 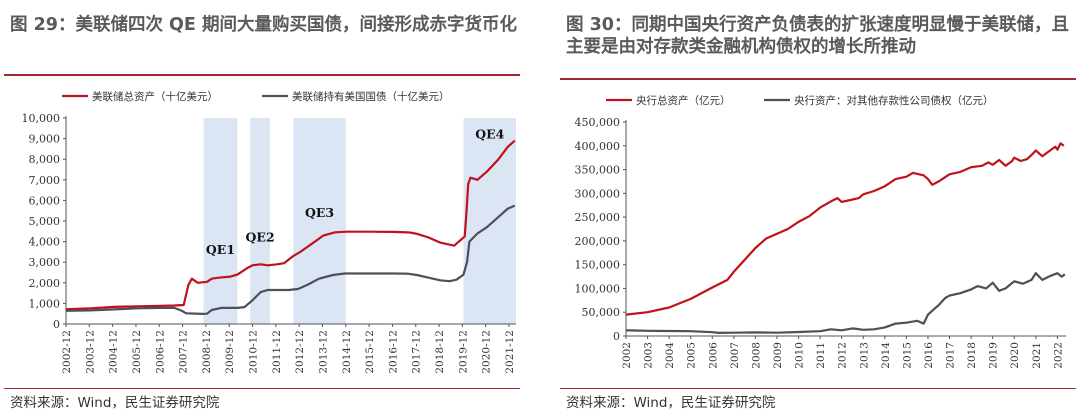 What do you see at coordinates (137, 352) in the screenshot?
I see `x-tick-label: 2005-12` at bounding box center [137, 352].